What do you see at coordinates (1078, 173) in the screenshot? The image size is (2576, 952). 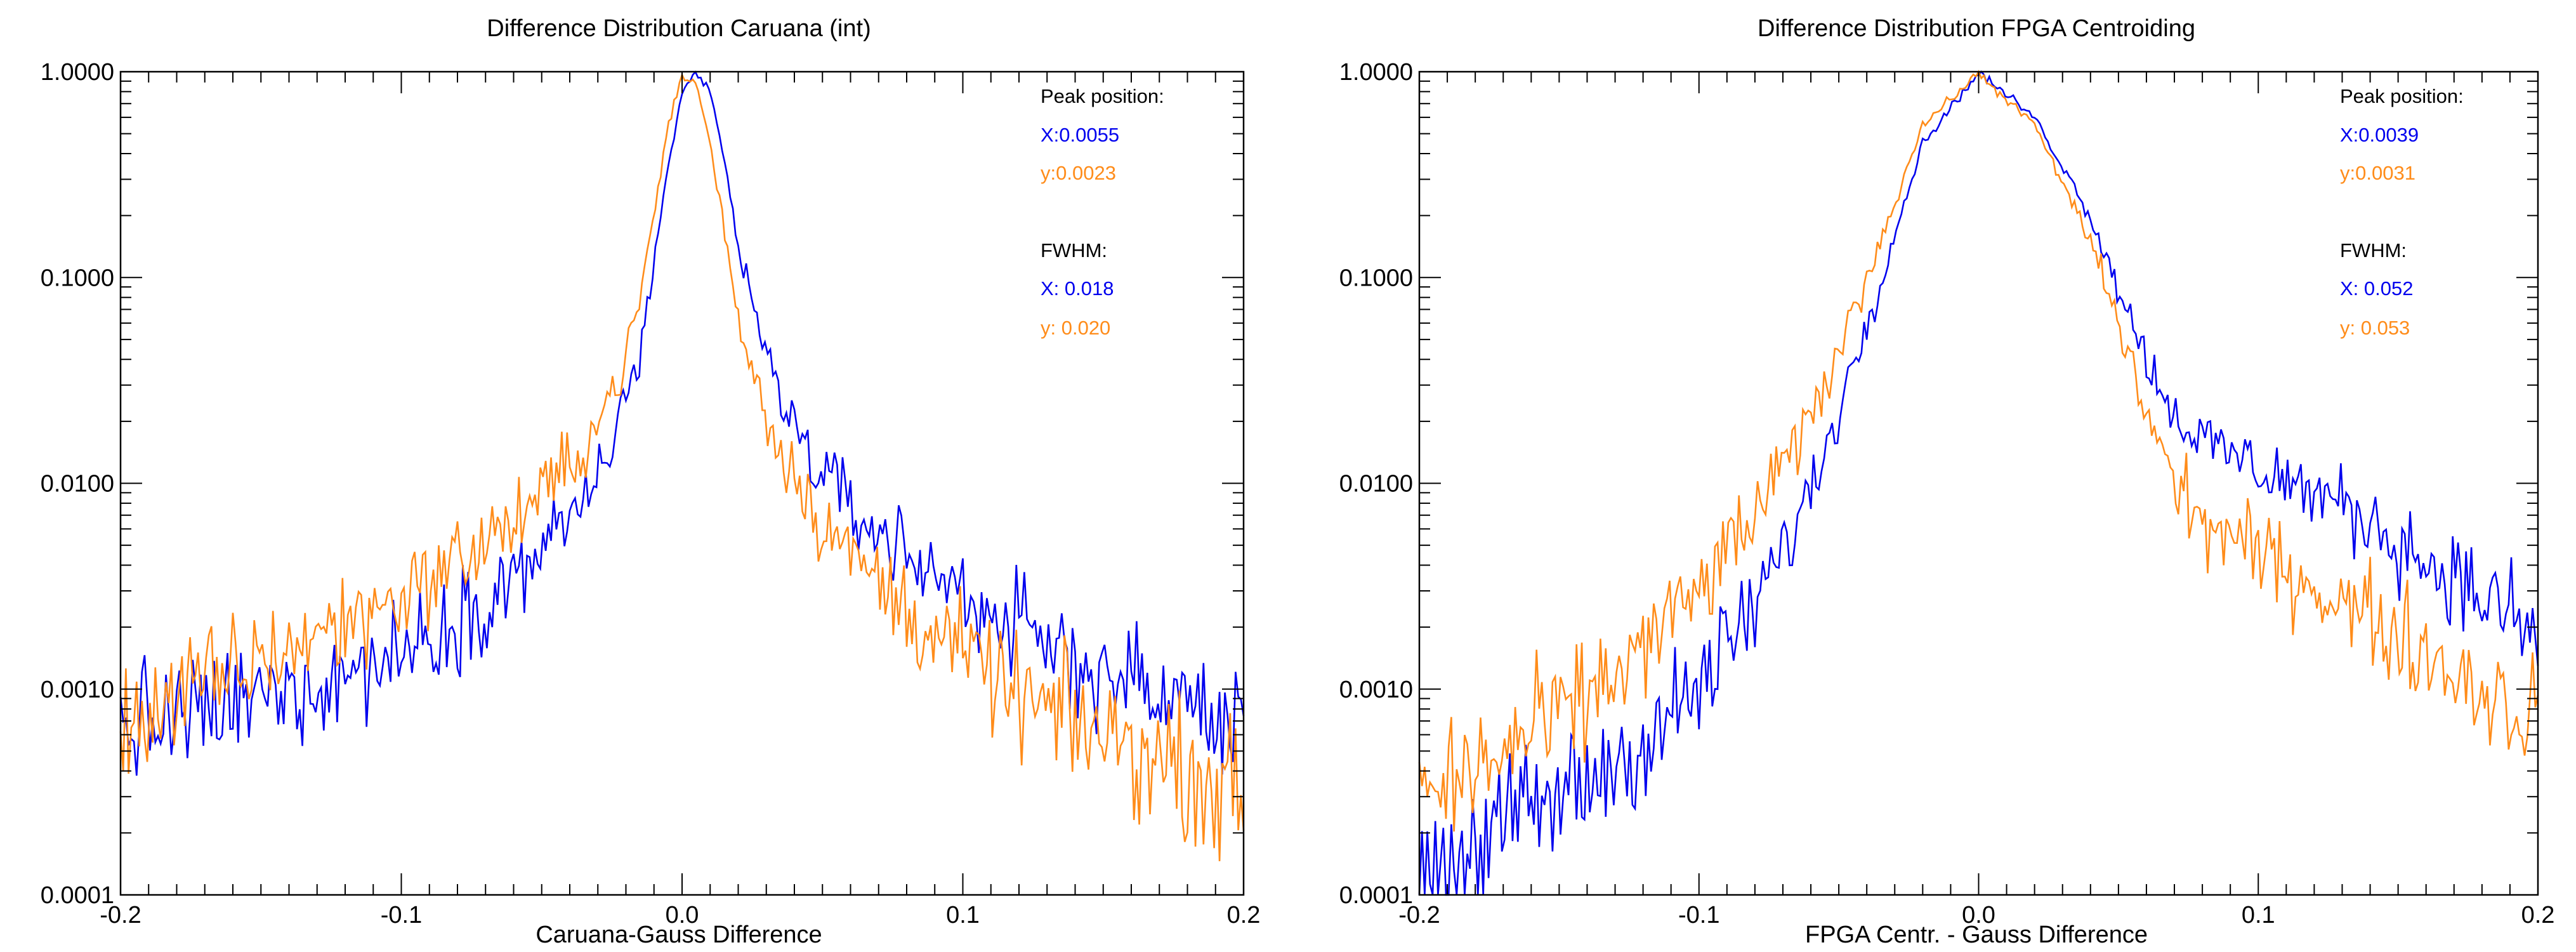 I see `left-peak-y-value: y:0.0023` at bounding box center [1078, 173].